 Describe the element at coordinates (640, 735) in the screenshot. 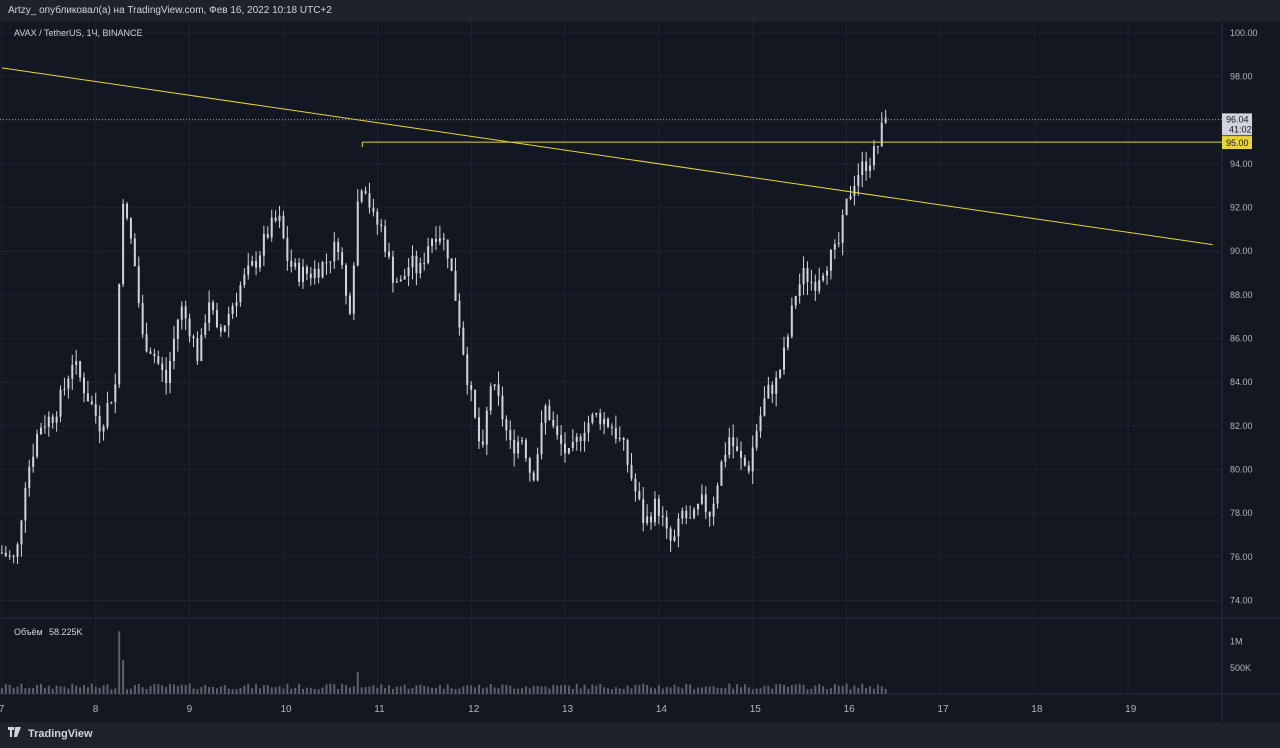

I see `footer-bar: TradingView` at that location.